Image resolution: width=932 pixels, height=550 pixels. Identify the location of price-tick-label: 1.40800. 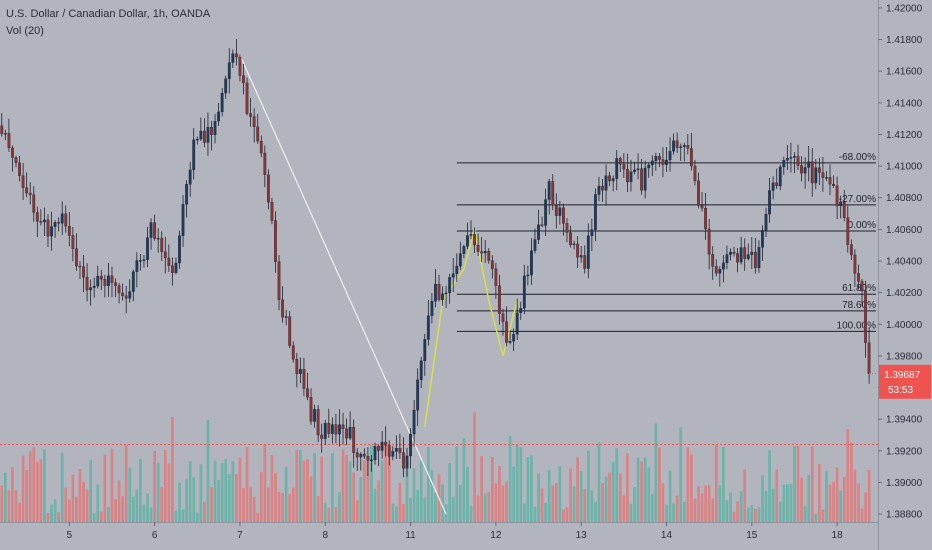
(904, 198).